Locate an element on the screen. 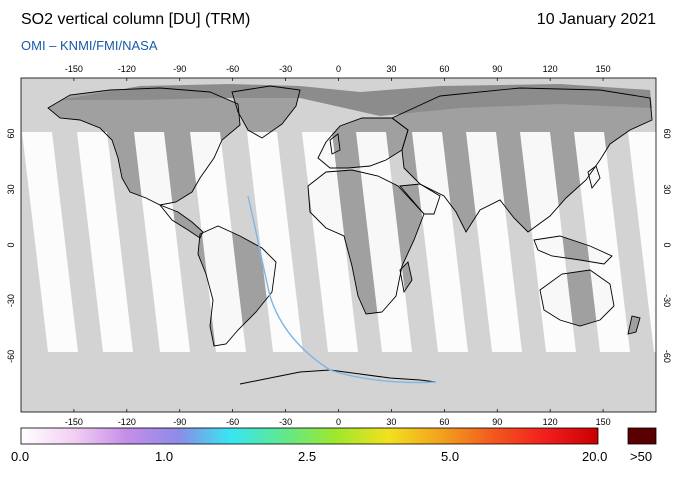 The width and height of the screenshot is (676, 480). asia is located at coordinates (522, 160).